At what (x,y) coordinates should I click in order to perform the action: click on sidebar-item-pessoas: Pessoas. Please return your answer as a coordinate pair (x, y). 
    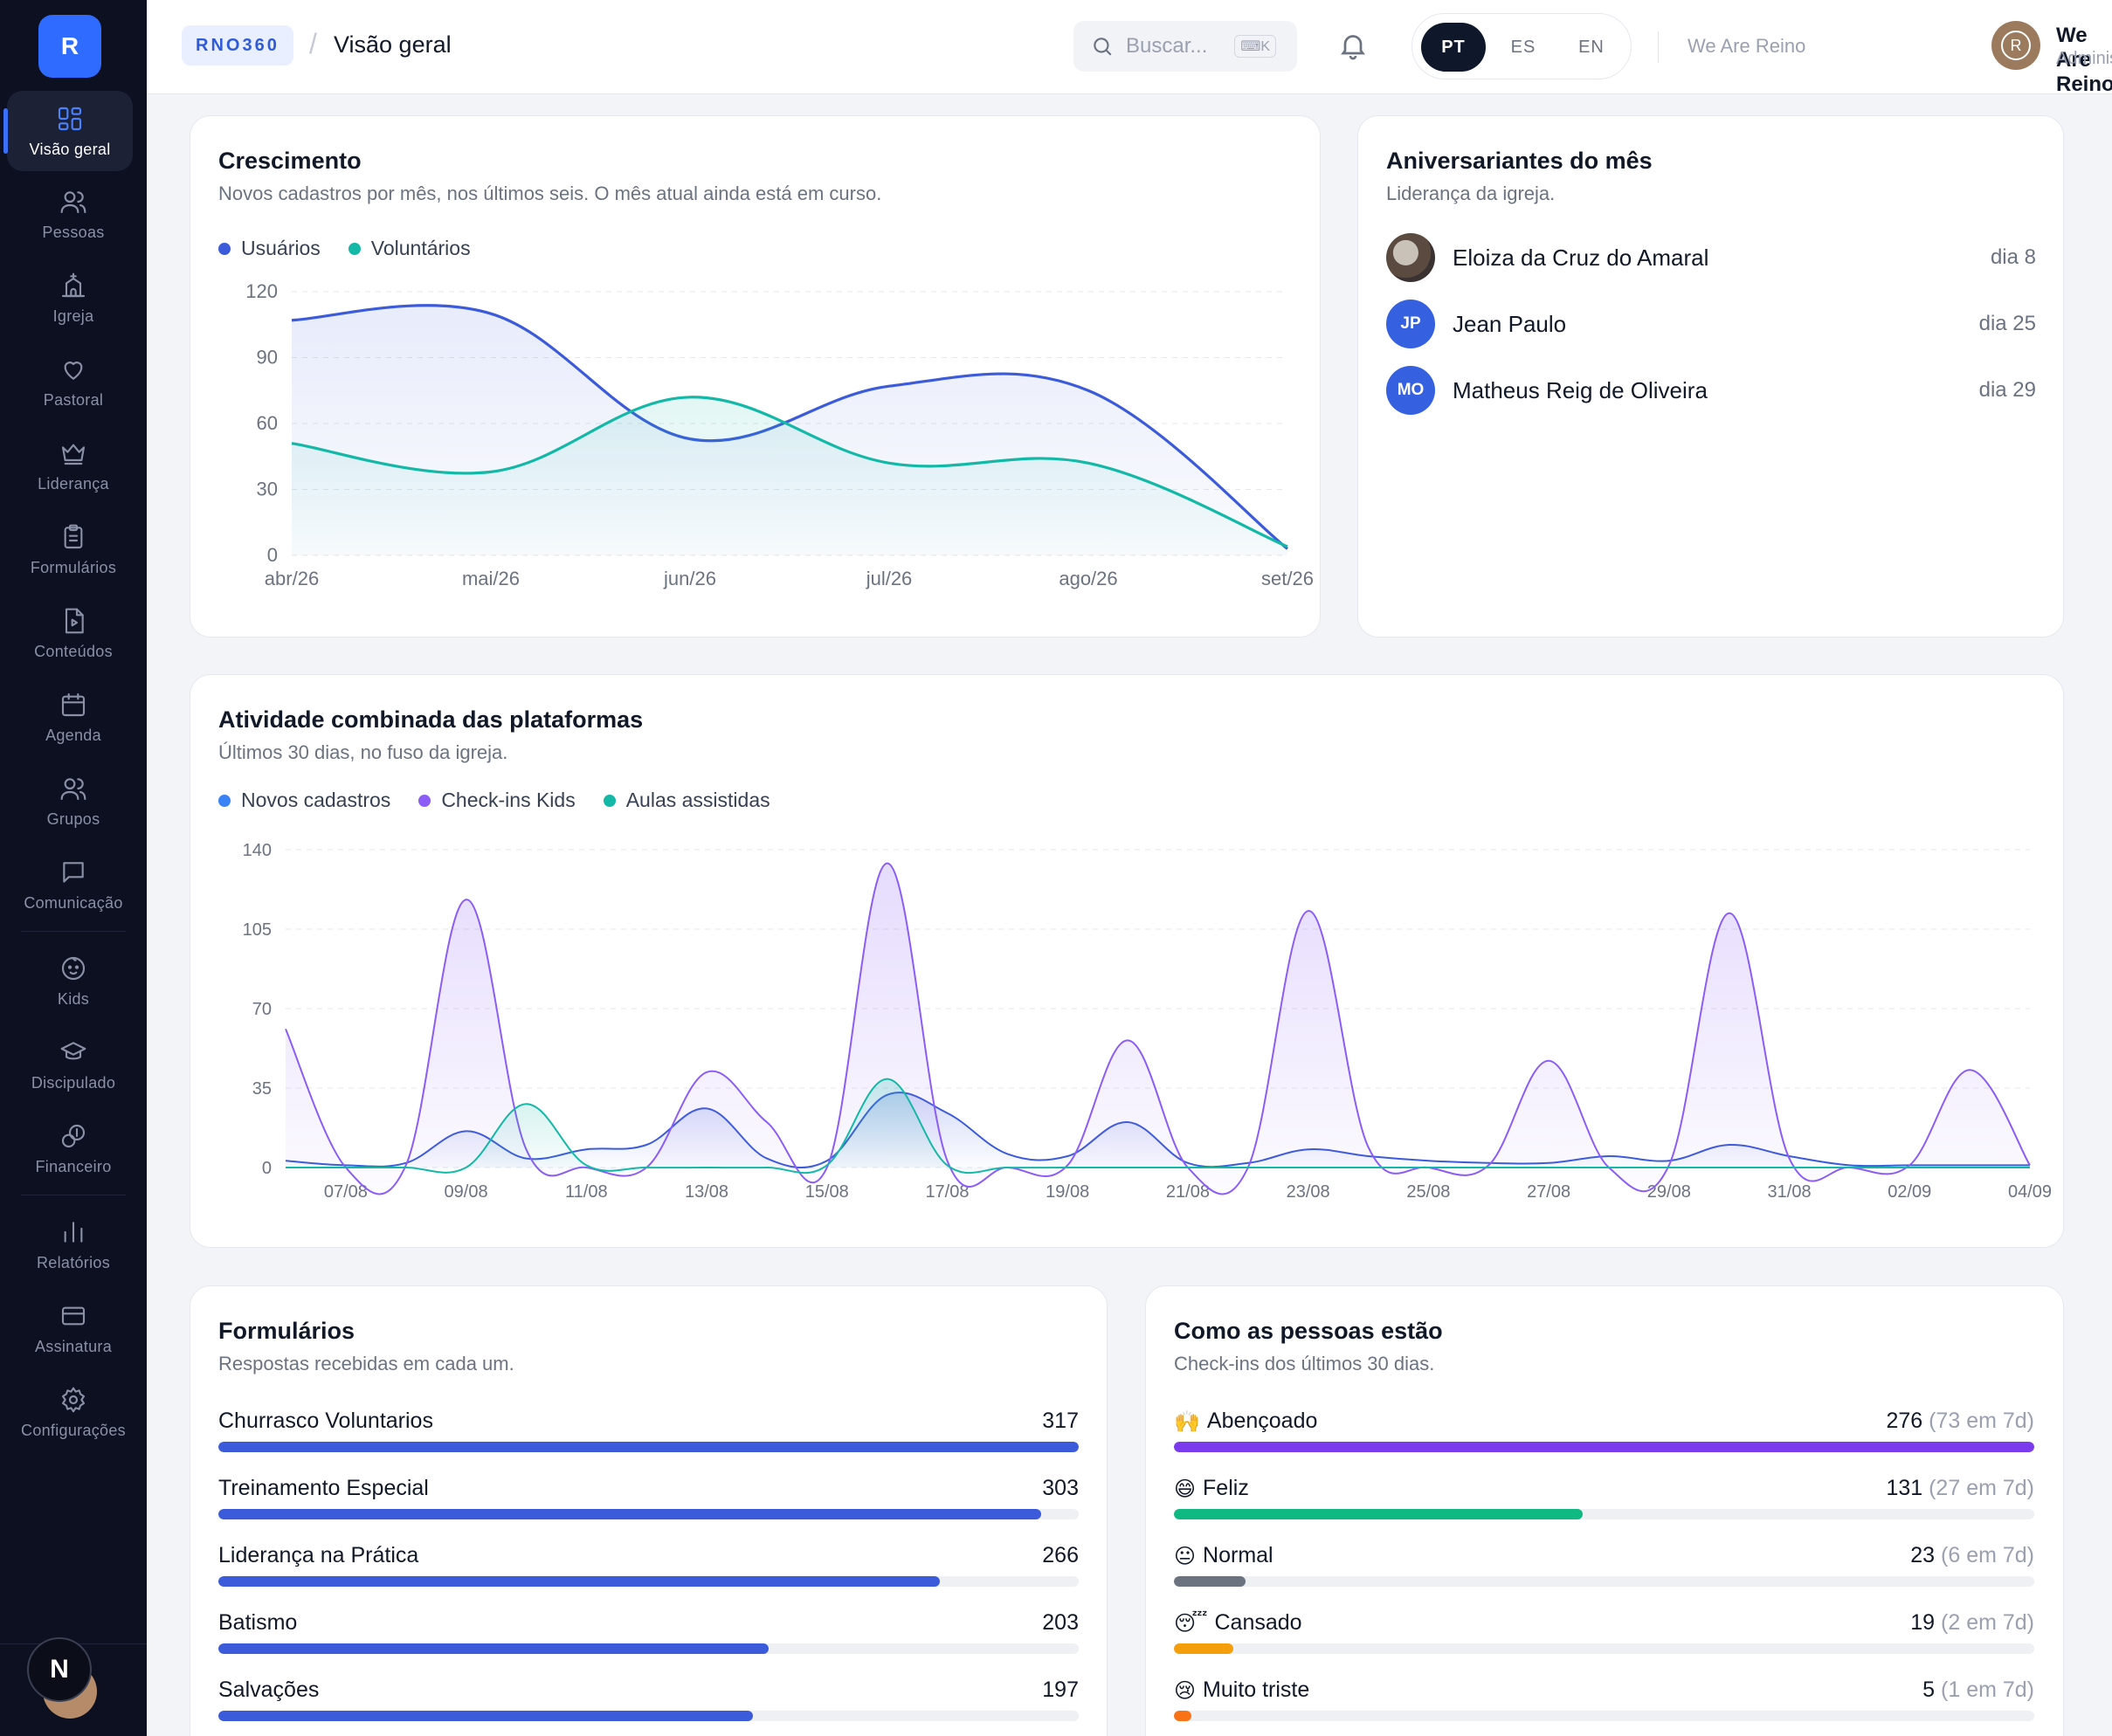
    Looking at the image, I should click on (73, 214).